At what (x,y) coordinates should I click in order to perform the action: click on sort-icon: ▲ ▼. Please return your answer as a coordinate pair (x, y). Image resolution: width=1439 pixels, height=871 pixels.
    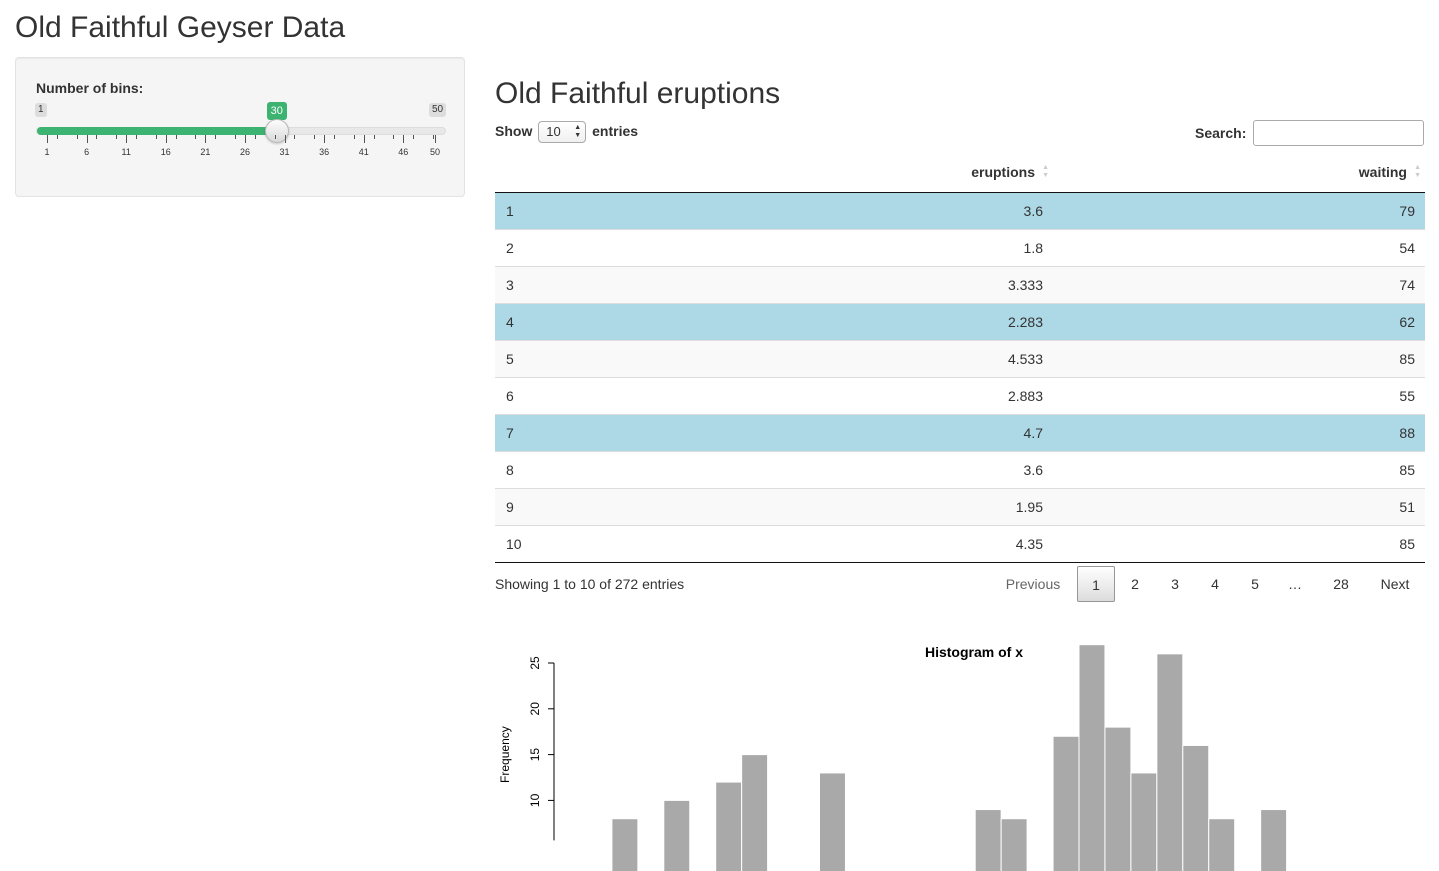
    Looking at the image, I should click on (1417, 171).